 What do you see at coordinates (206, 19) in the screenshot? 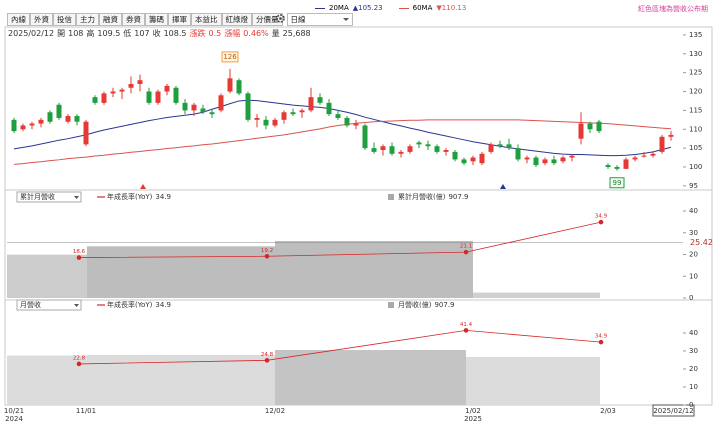
I see `toolbar-tab: 本益比` at bounding box center [206, 19].